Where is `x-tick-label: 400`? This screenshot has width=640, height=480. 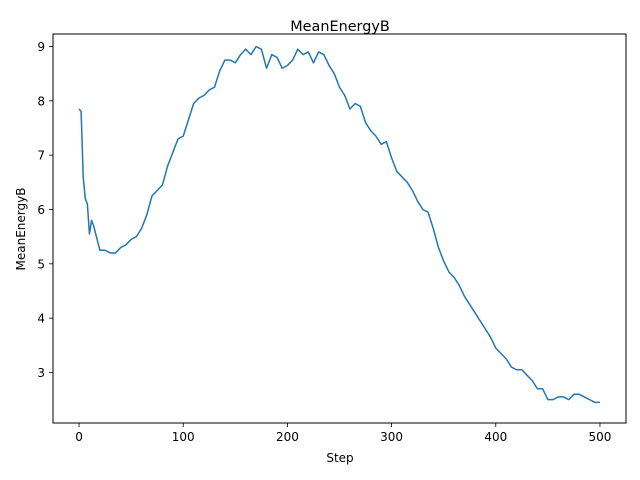
x-tick-label: 400 is located at coordinates (495, 437).